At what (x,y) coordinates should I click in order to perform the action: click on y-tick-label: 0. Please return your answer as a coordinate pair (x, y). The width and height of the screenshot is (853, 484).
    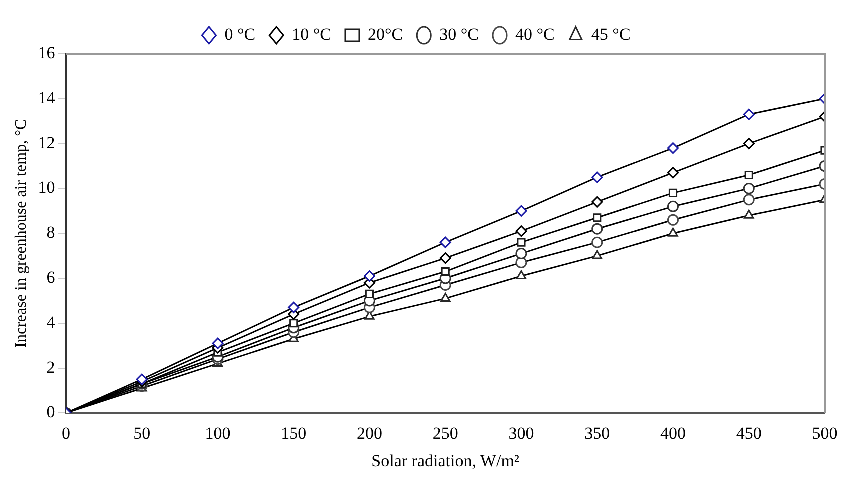
    Looking at the image, I should click on (51, 412).